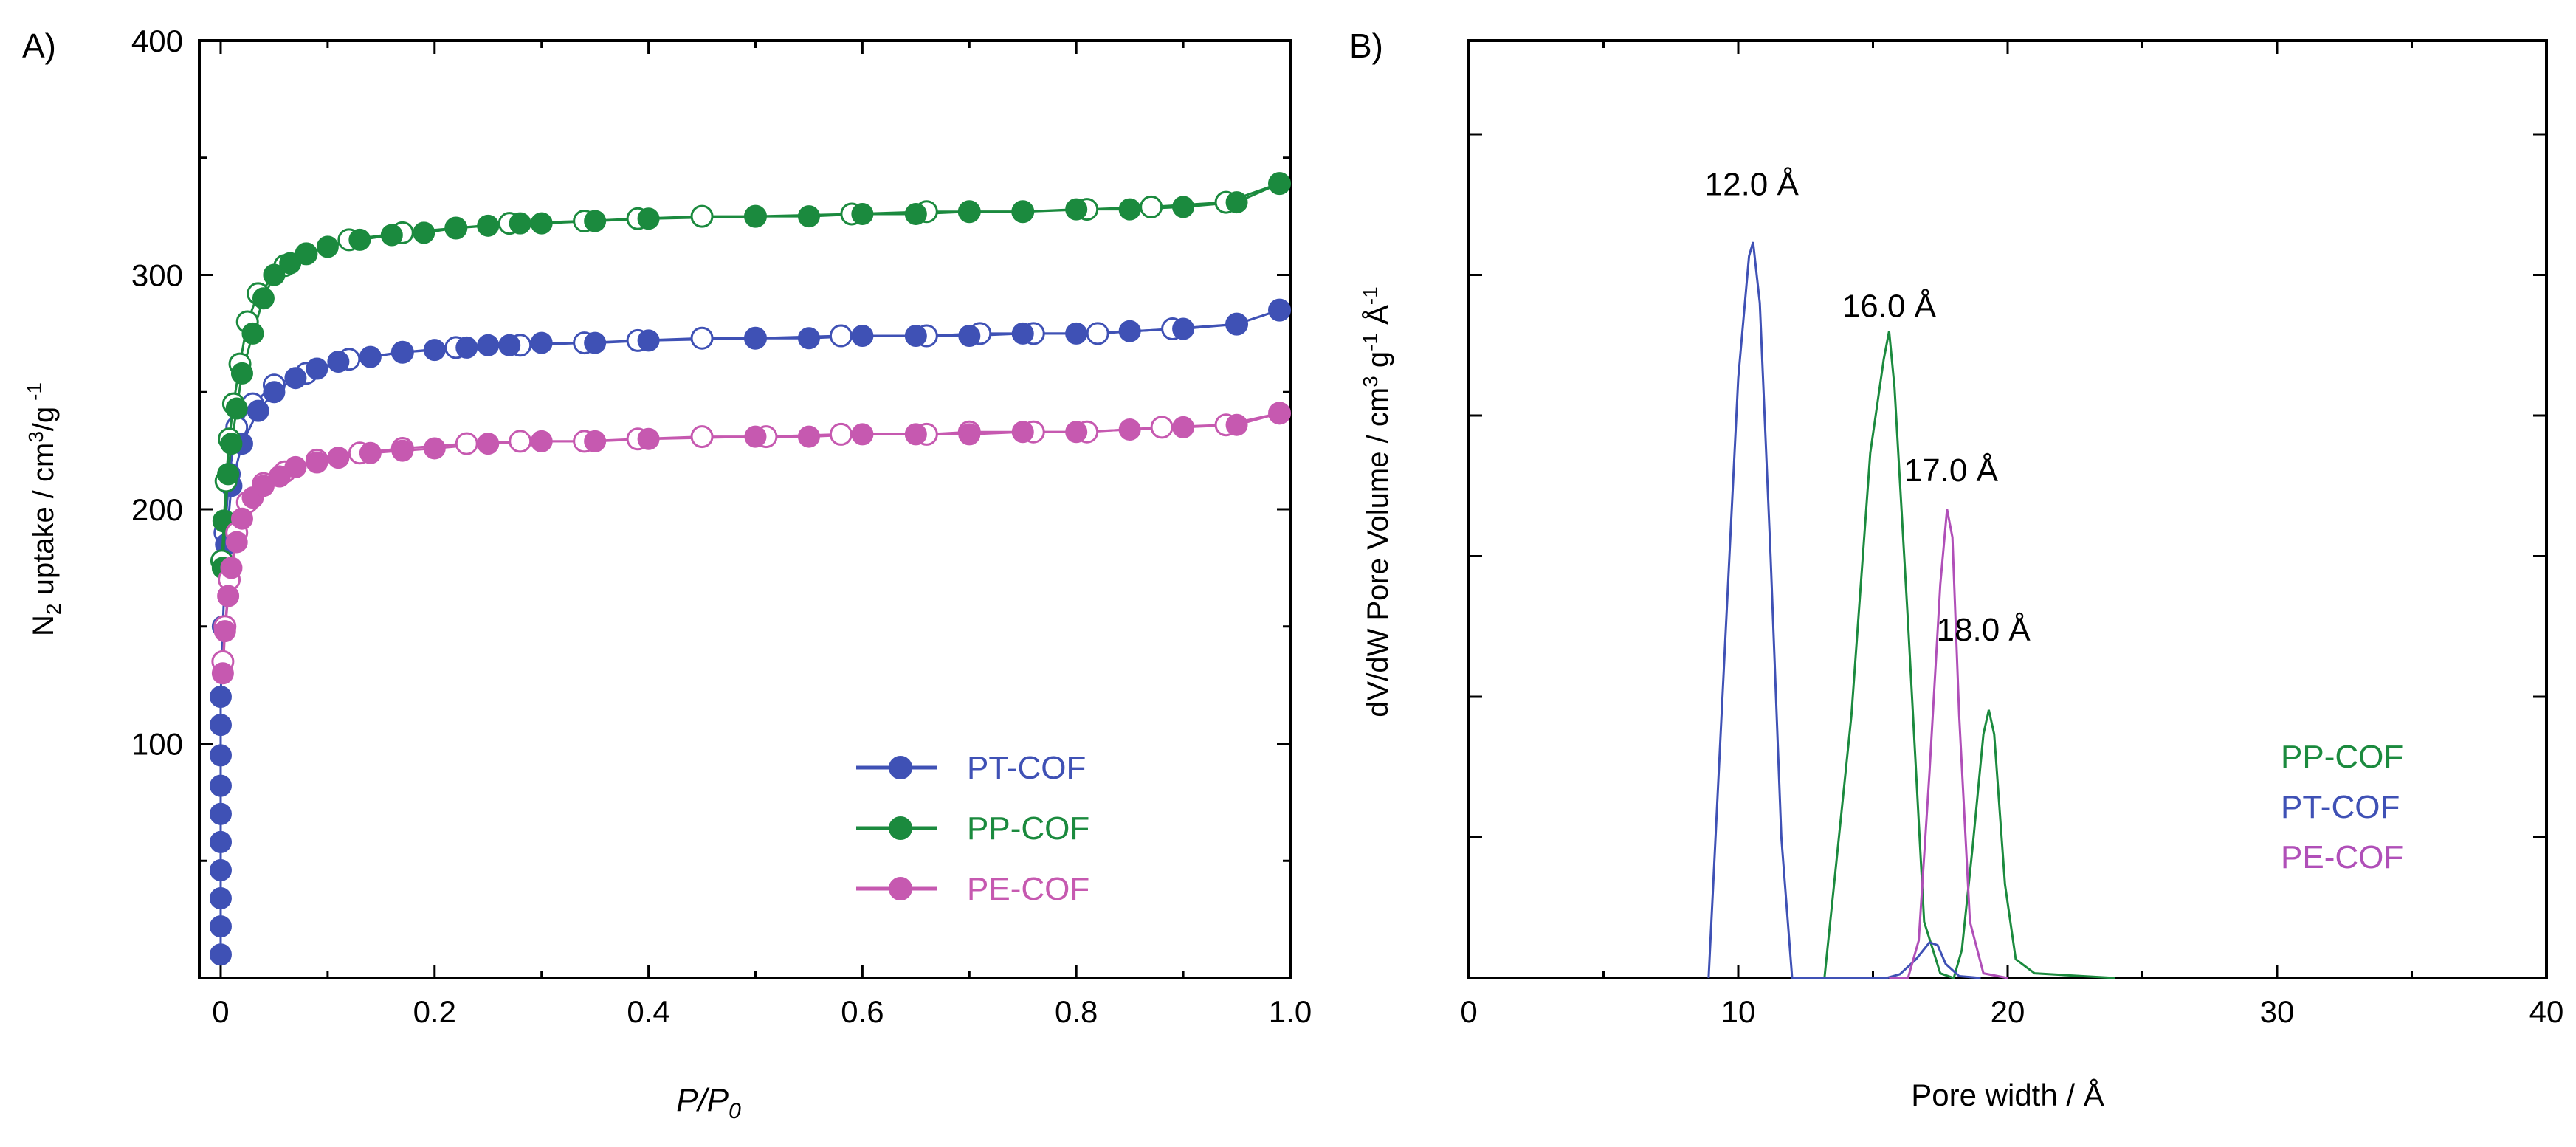 The height and width of the screenshot is (1147, 2576). What do you see at coordinates (1076, 1011) in the screenshot?
I see `x-tick-label: 0.8` at bounding box center [1076, 1011].